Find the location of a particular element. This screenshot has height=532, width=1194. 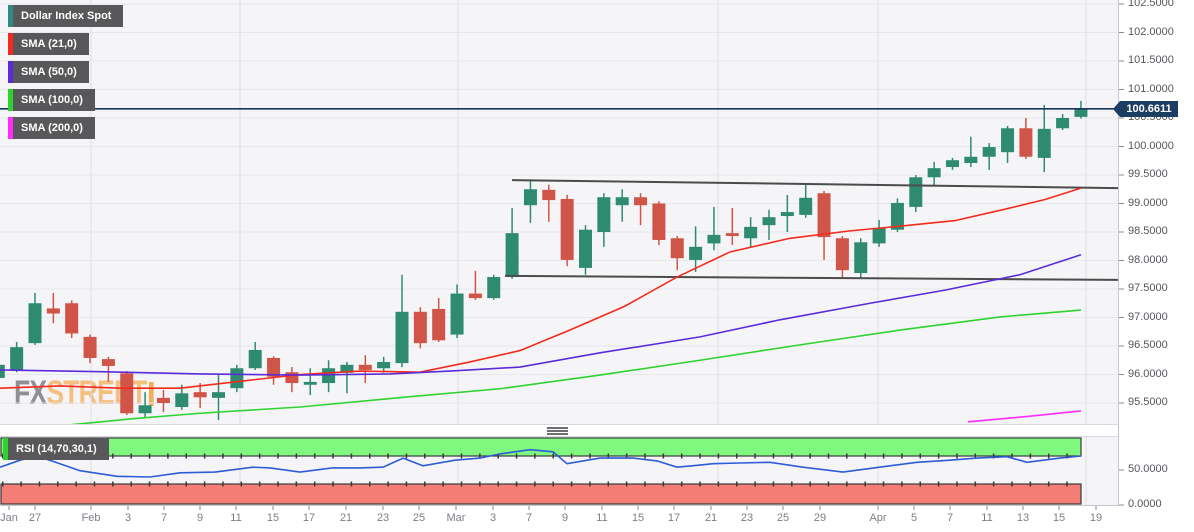

watermark-bar-icon is located at coordinates (151, 393).